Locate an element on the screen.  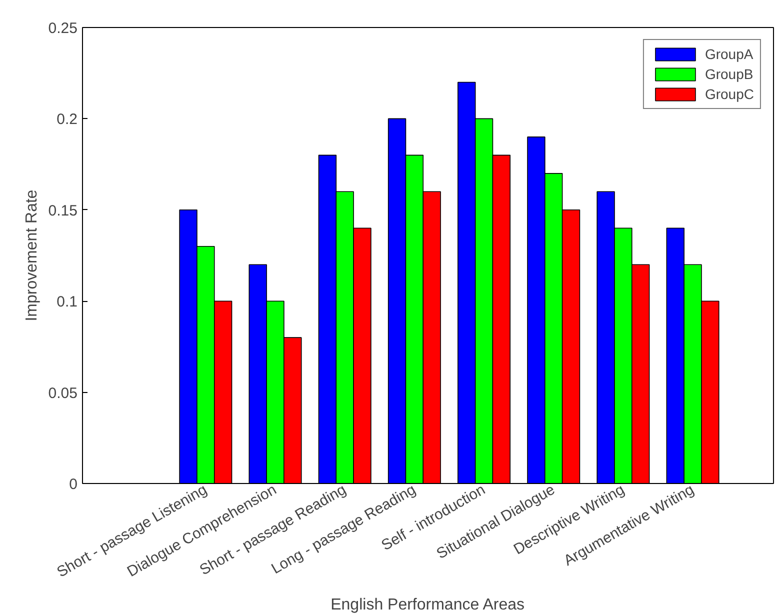
y-tick-label: 0 is located at coordinates (73, 484).